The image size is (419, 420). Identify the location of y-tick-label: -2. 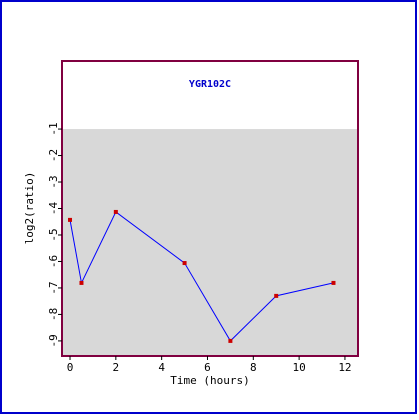
(53, 155).